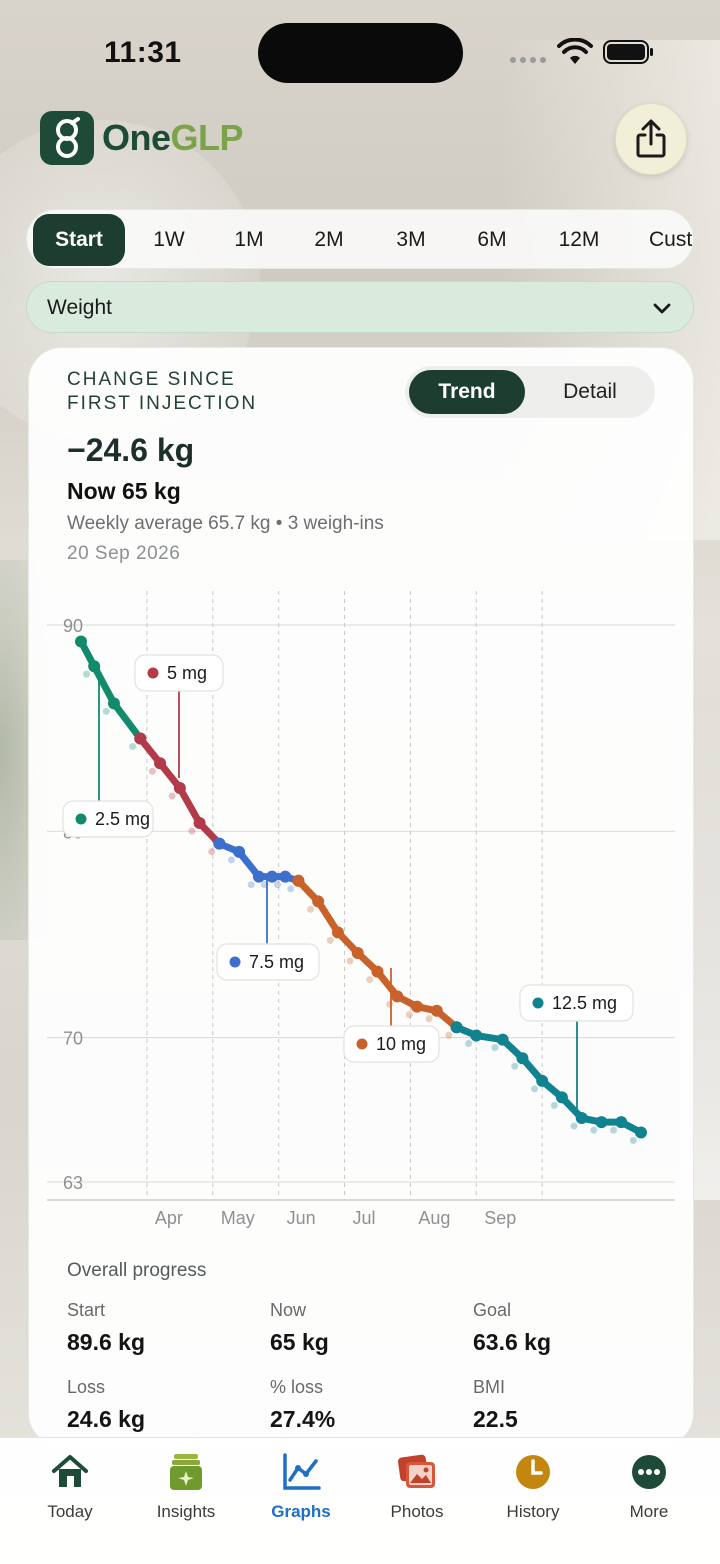  Describe the element at coordinates (575, 51) in the screenshot. I see `wifi-icon` at that location.